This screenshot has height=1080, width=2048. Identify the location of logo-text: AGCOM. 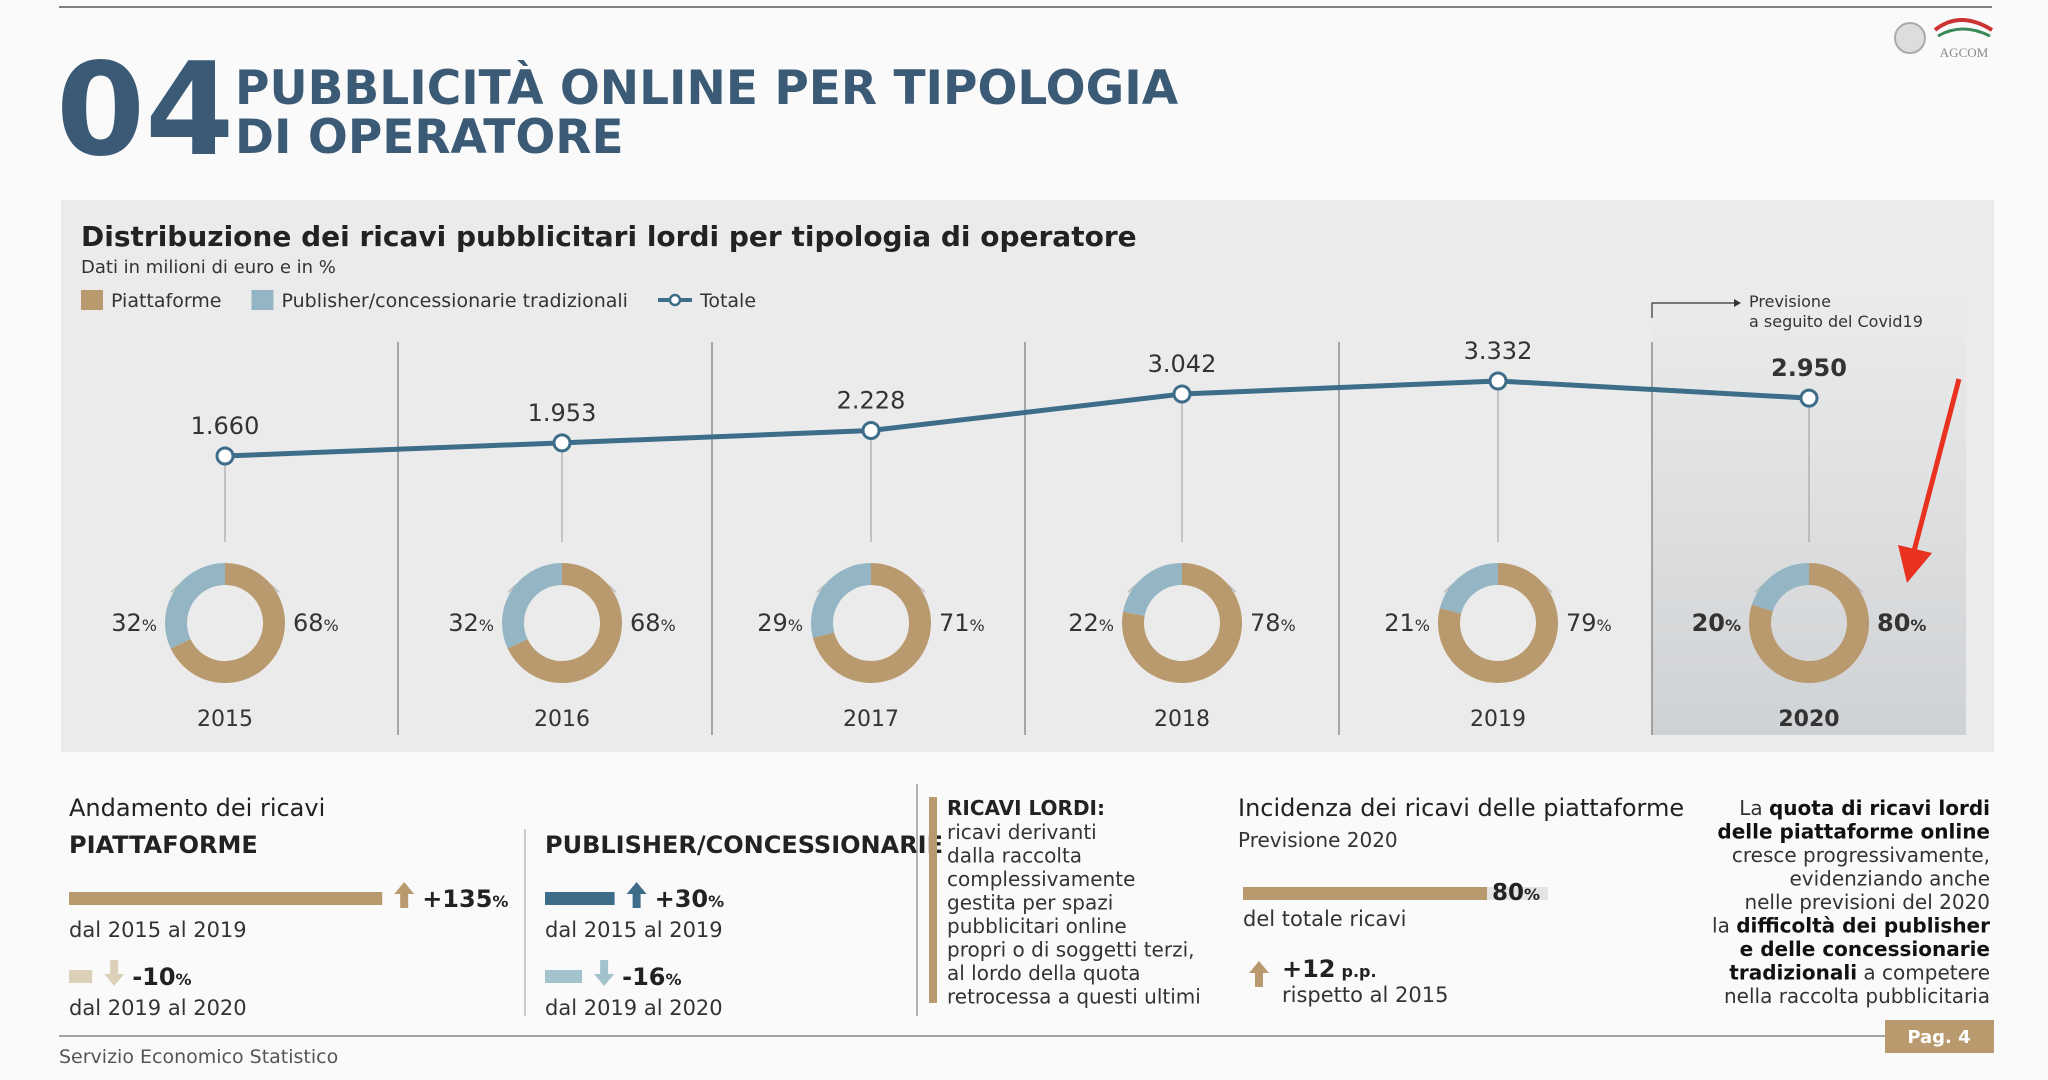
(1964, 52).